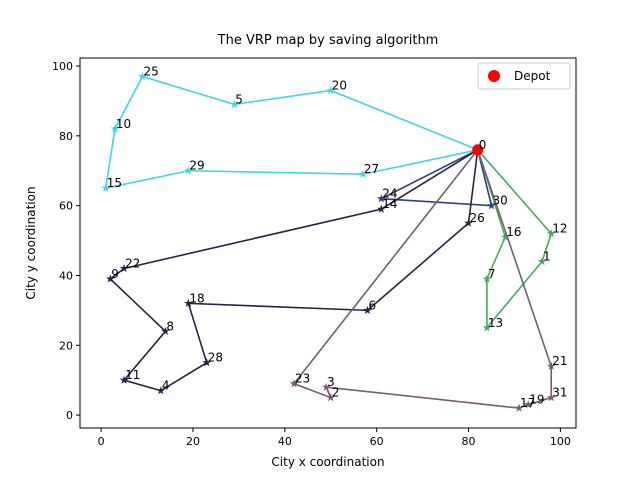 The image size is (640, 484). What do you see at coordinates (302, 379) in the screenshot?
I see `city-label: 23` at bounding box center [302, 379].